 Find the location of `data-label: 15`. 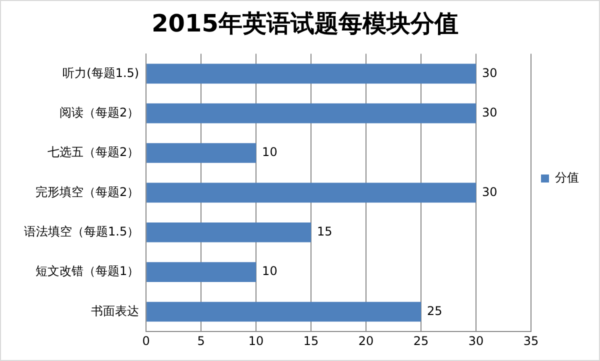

data-label: 15 is located at coordinates (324, 231).